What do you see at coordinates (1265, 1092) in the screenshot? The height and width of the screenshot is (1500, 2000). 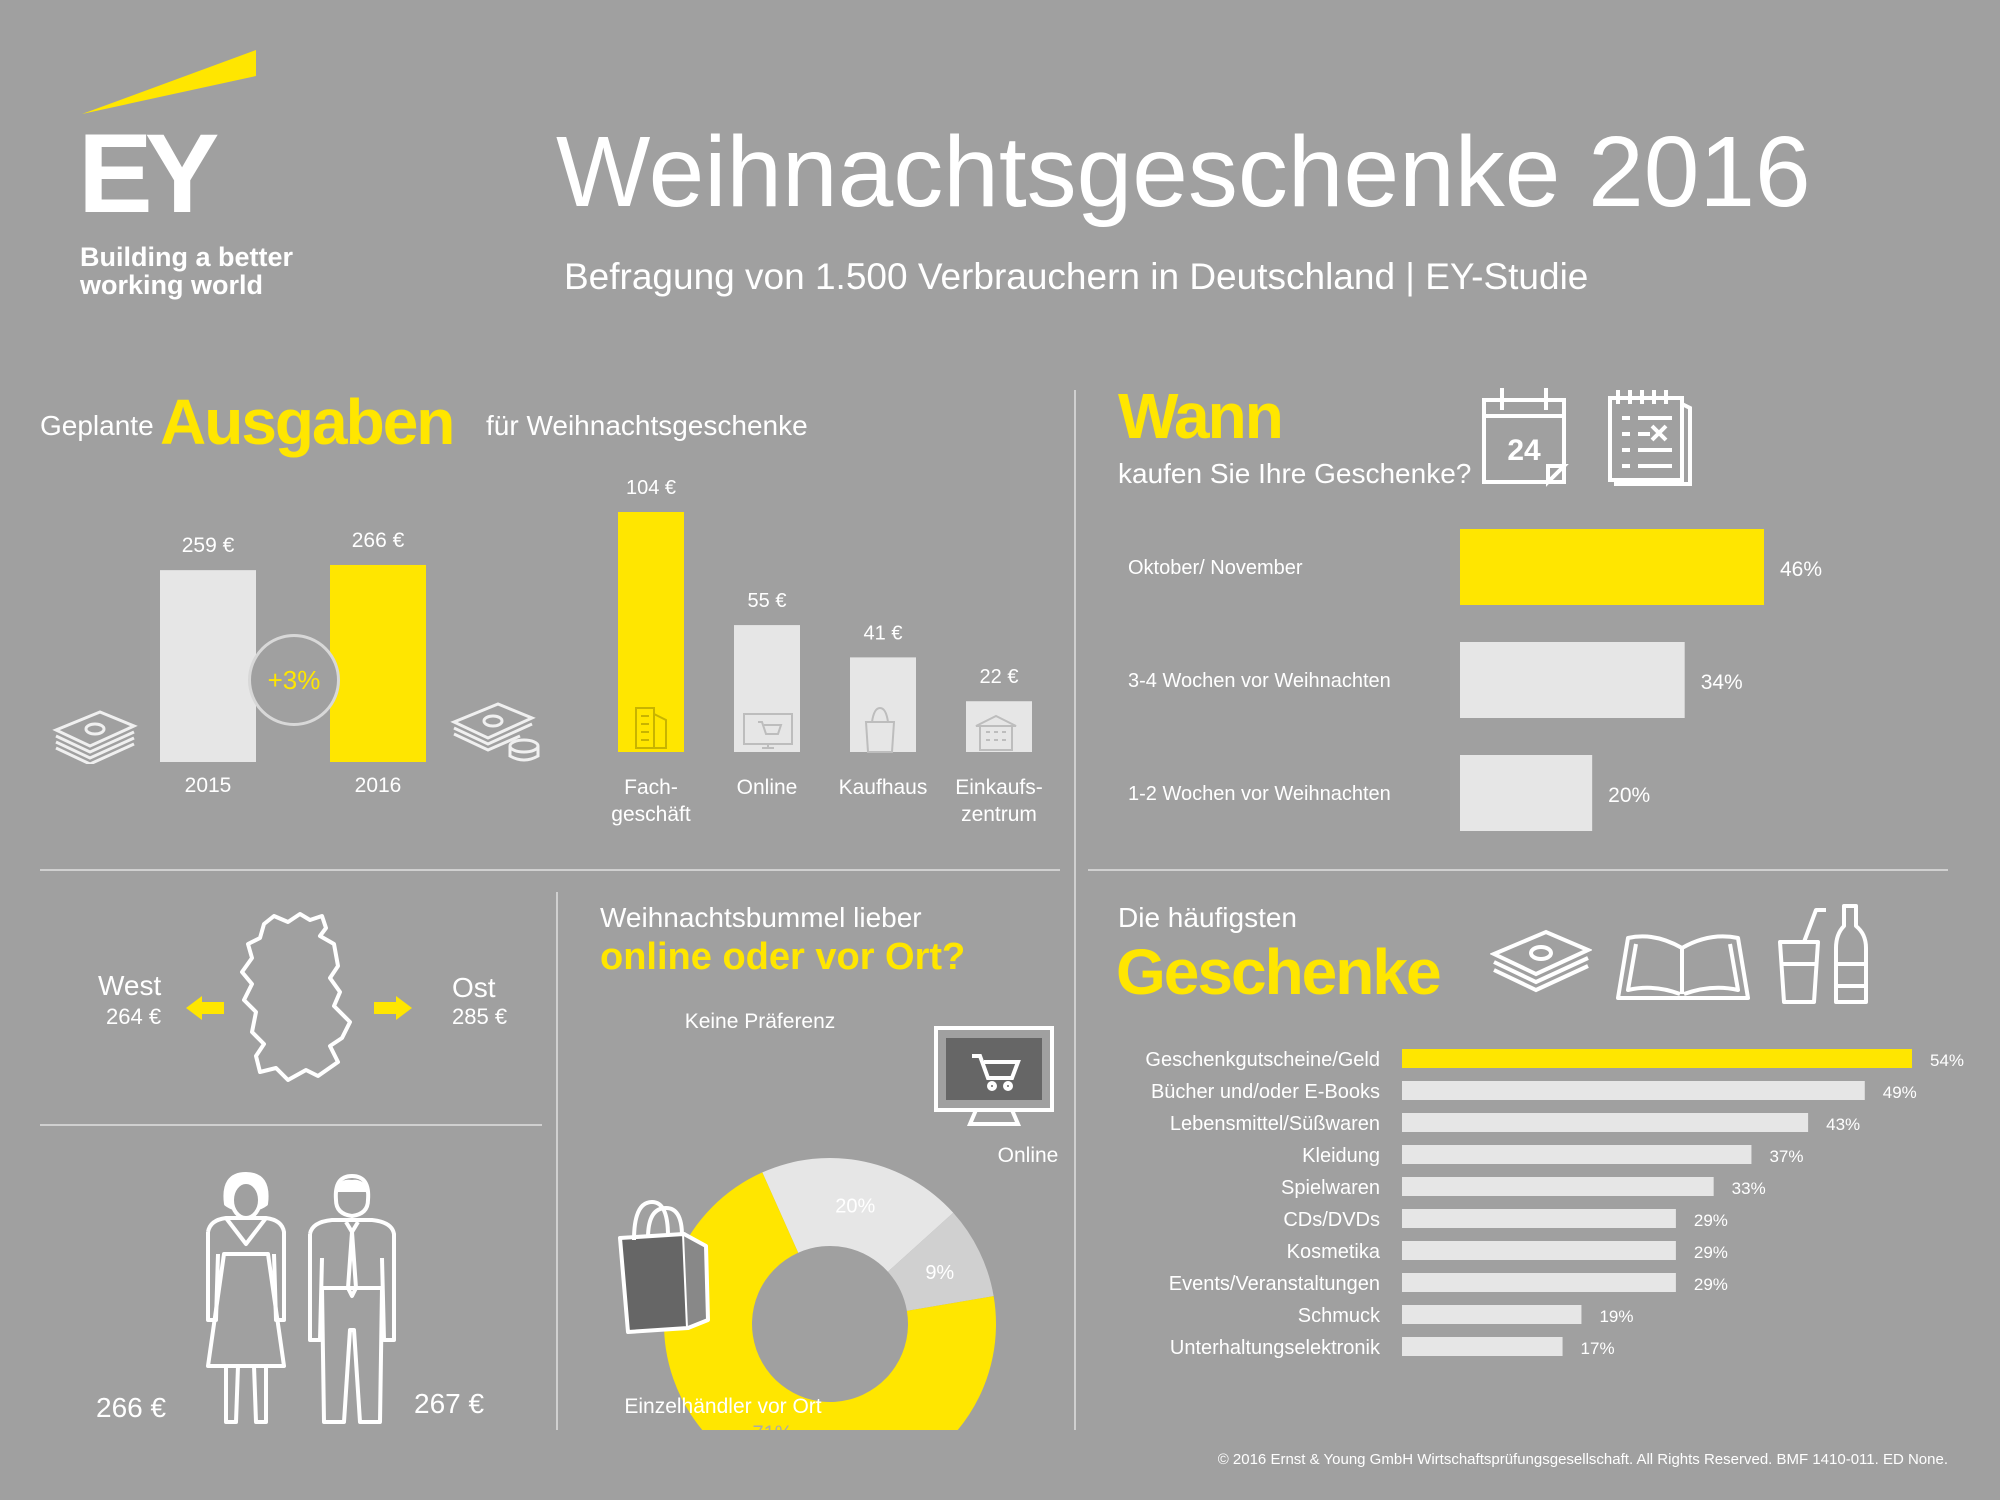 I see `gift-category-label: Bücher und/oder E-Books` at bounding box center [1265, 1092].